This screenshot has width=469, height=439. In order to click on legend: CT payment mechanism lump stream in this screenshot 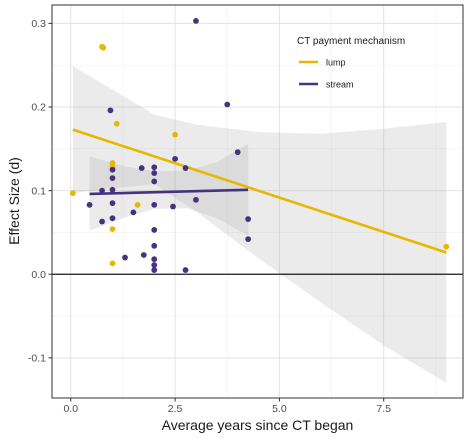, I will do `click(351, 63)`.